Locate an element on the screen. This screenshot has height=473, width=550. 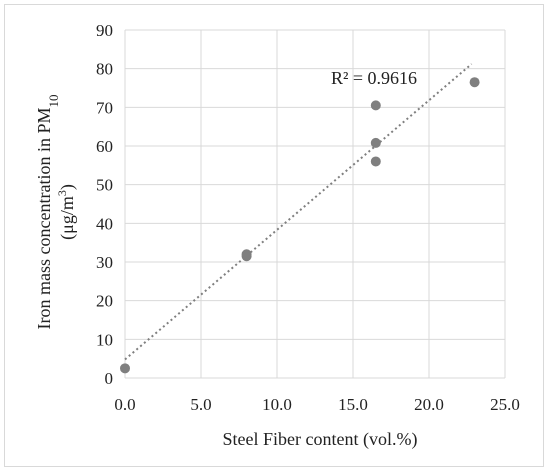
y-axis-title-line2: (μg/m3) is located at coordinates (66, 212).